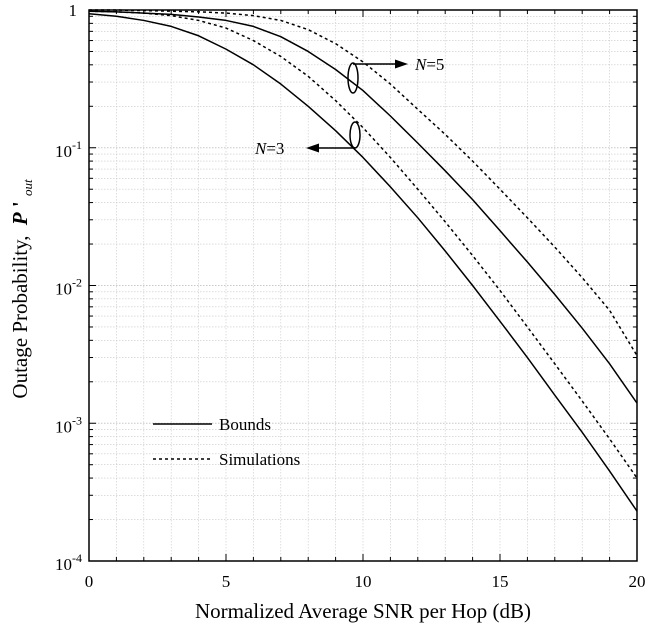 This screenshot has width=649, height=633. What do you see at coordinates (363, 611) in the screenshot?
I see `x-axis-label: Normalized Average SNR per Hop (dB)` at bounding box center [363, 611].